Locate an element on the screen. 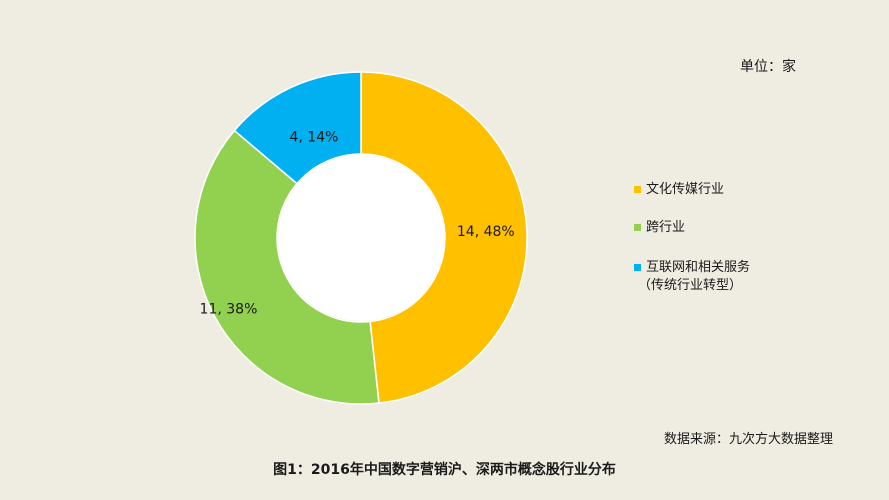 This screenshot has width=889, height=500. figure-title: 图1：2016年中国数字营销沪、深两市概念股行业分布 is located at coordinates (444, 470).